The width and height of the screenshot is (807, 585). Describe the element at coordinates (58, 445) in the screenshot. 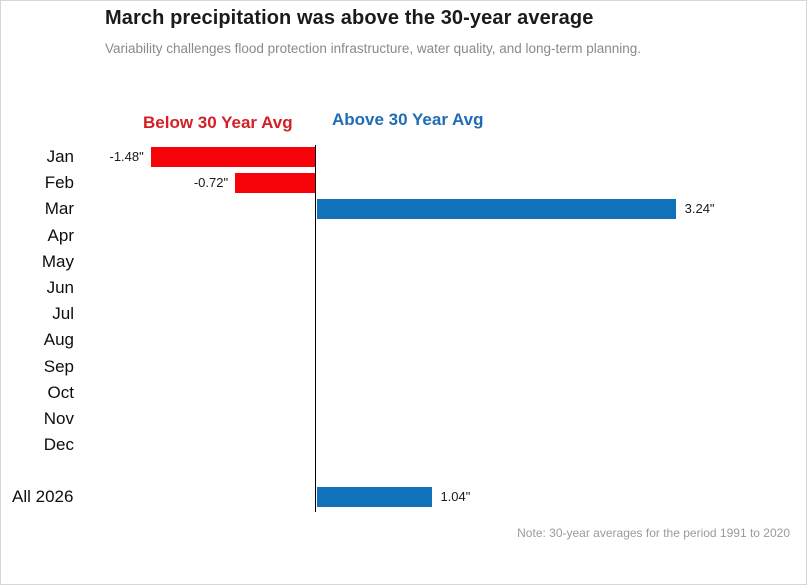

I see `category-label: Dec` at that location.